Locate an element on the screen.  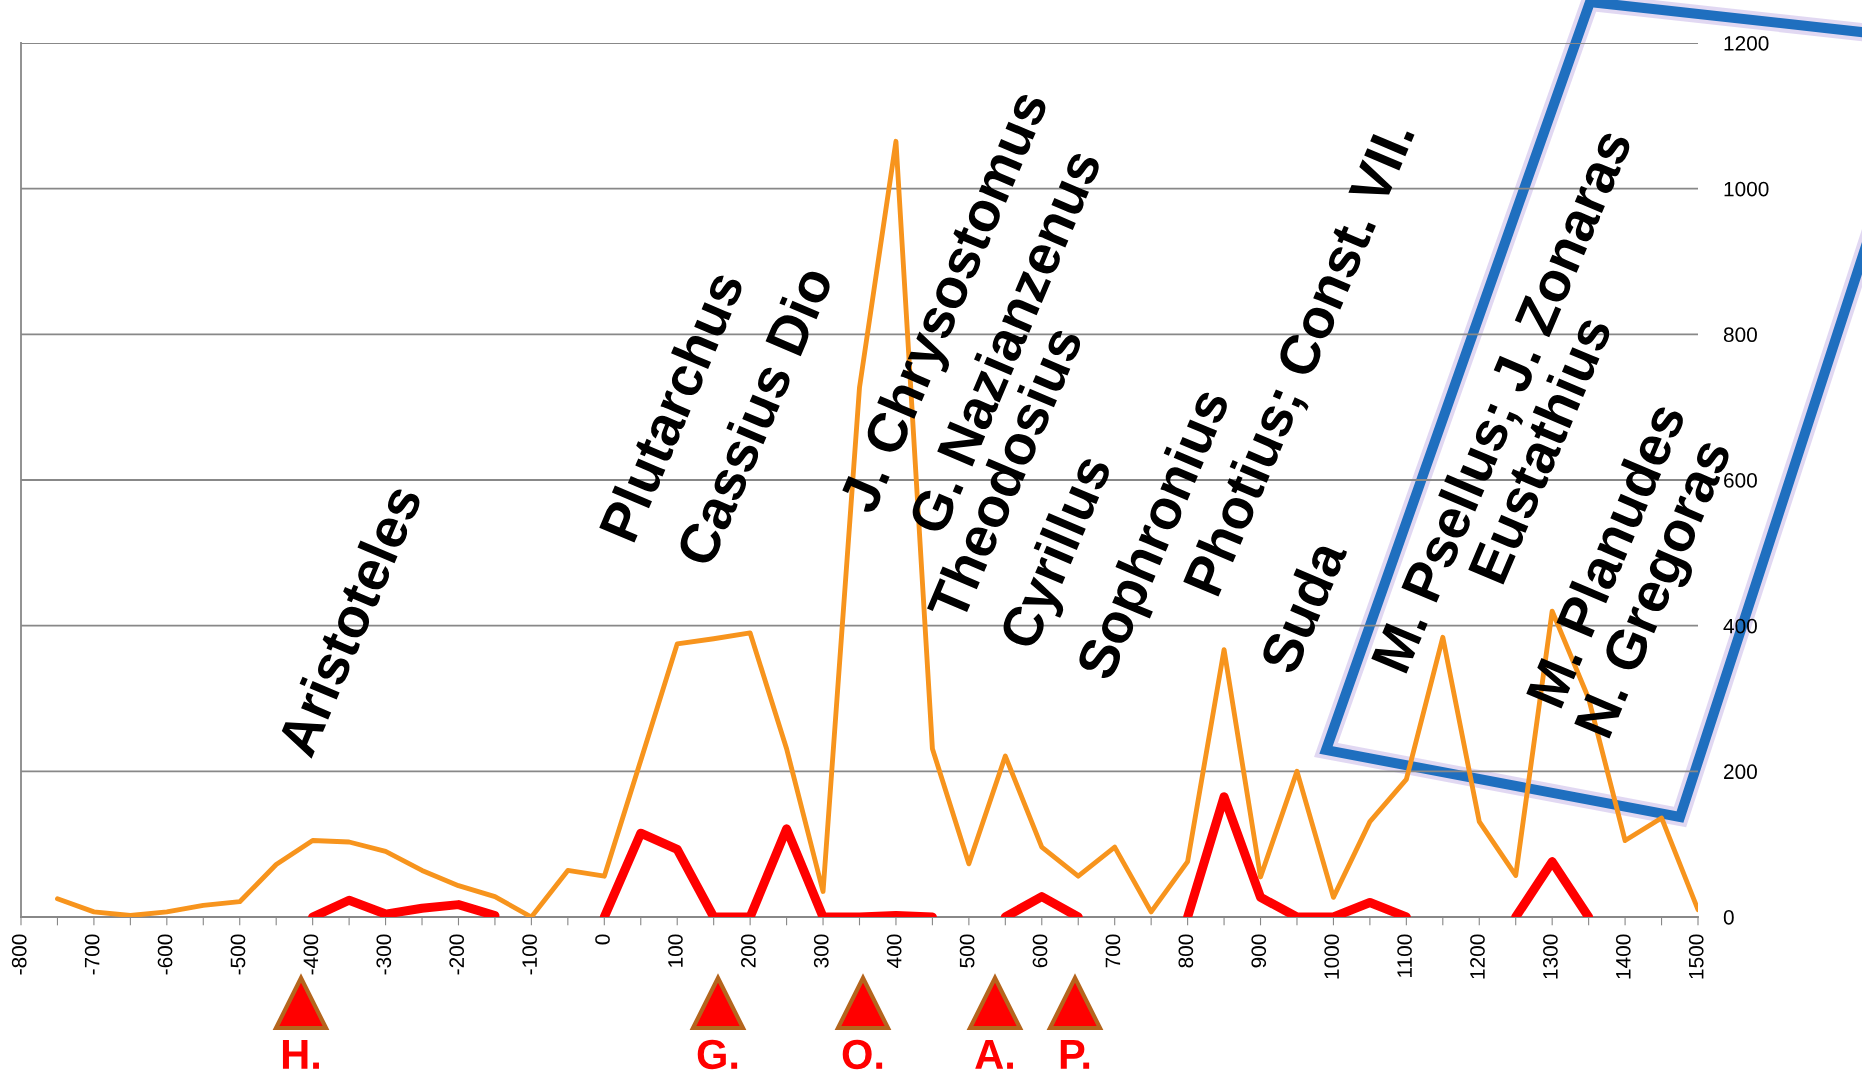
text: A. is located at coordinates (994, 1054).